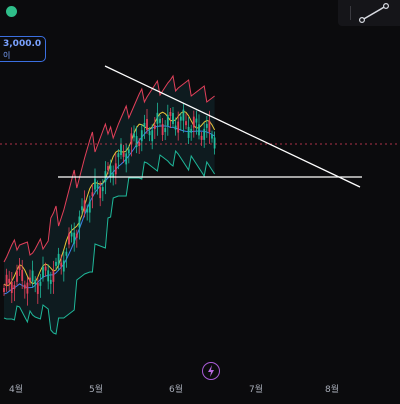  I want to click on x-tick-label: 4월, so click(16, 389).